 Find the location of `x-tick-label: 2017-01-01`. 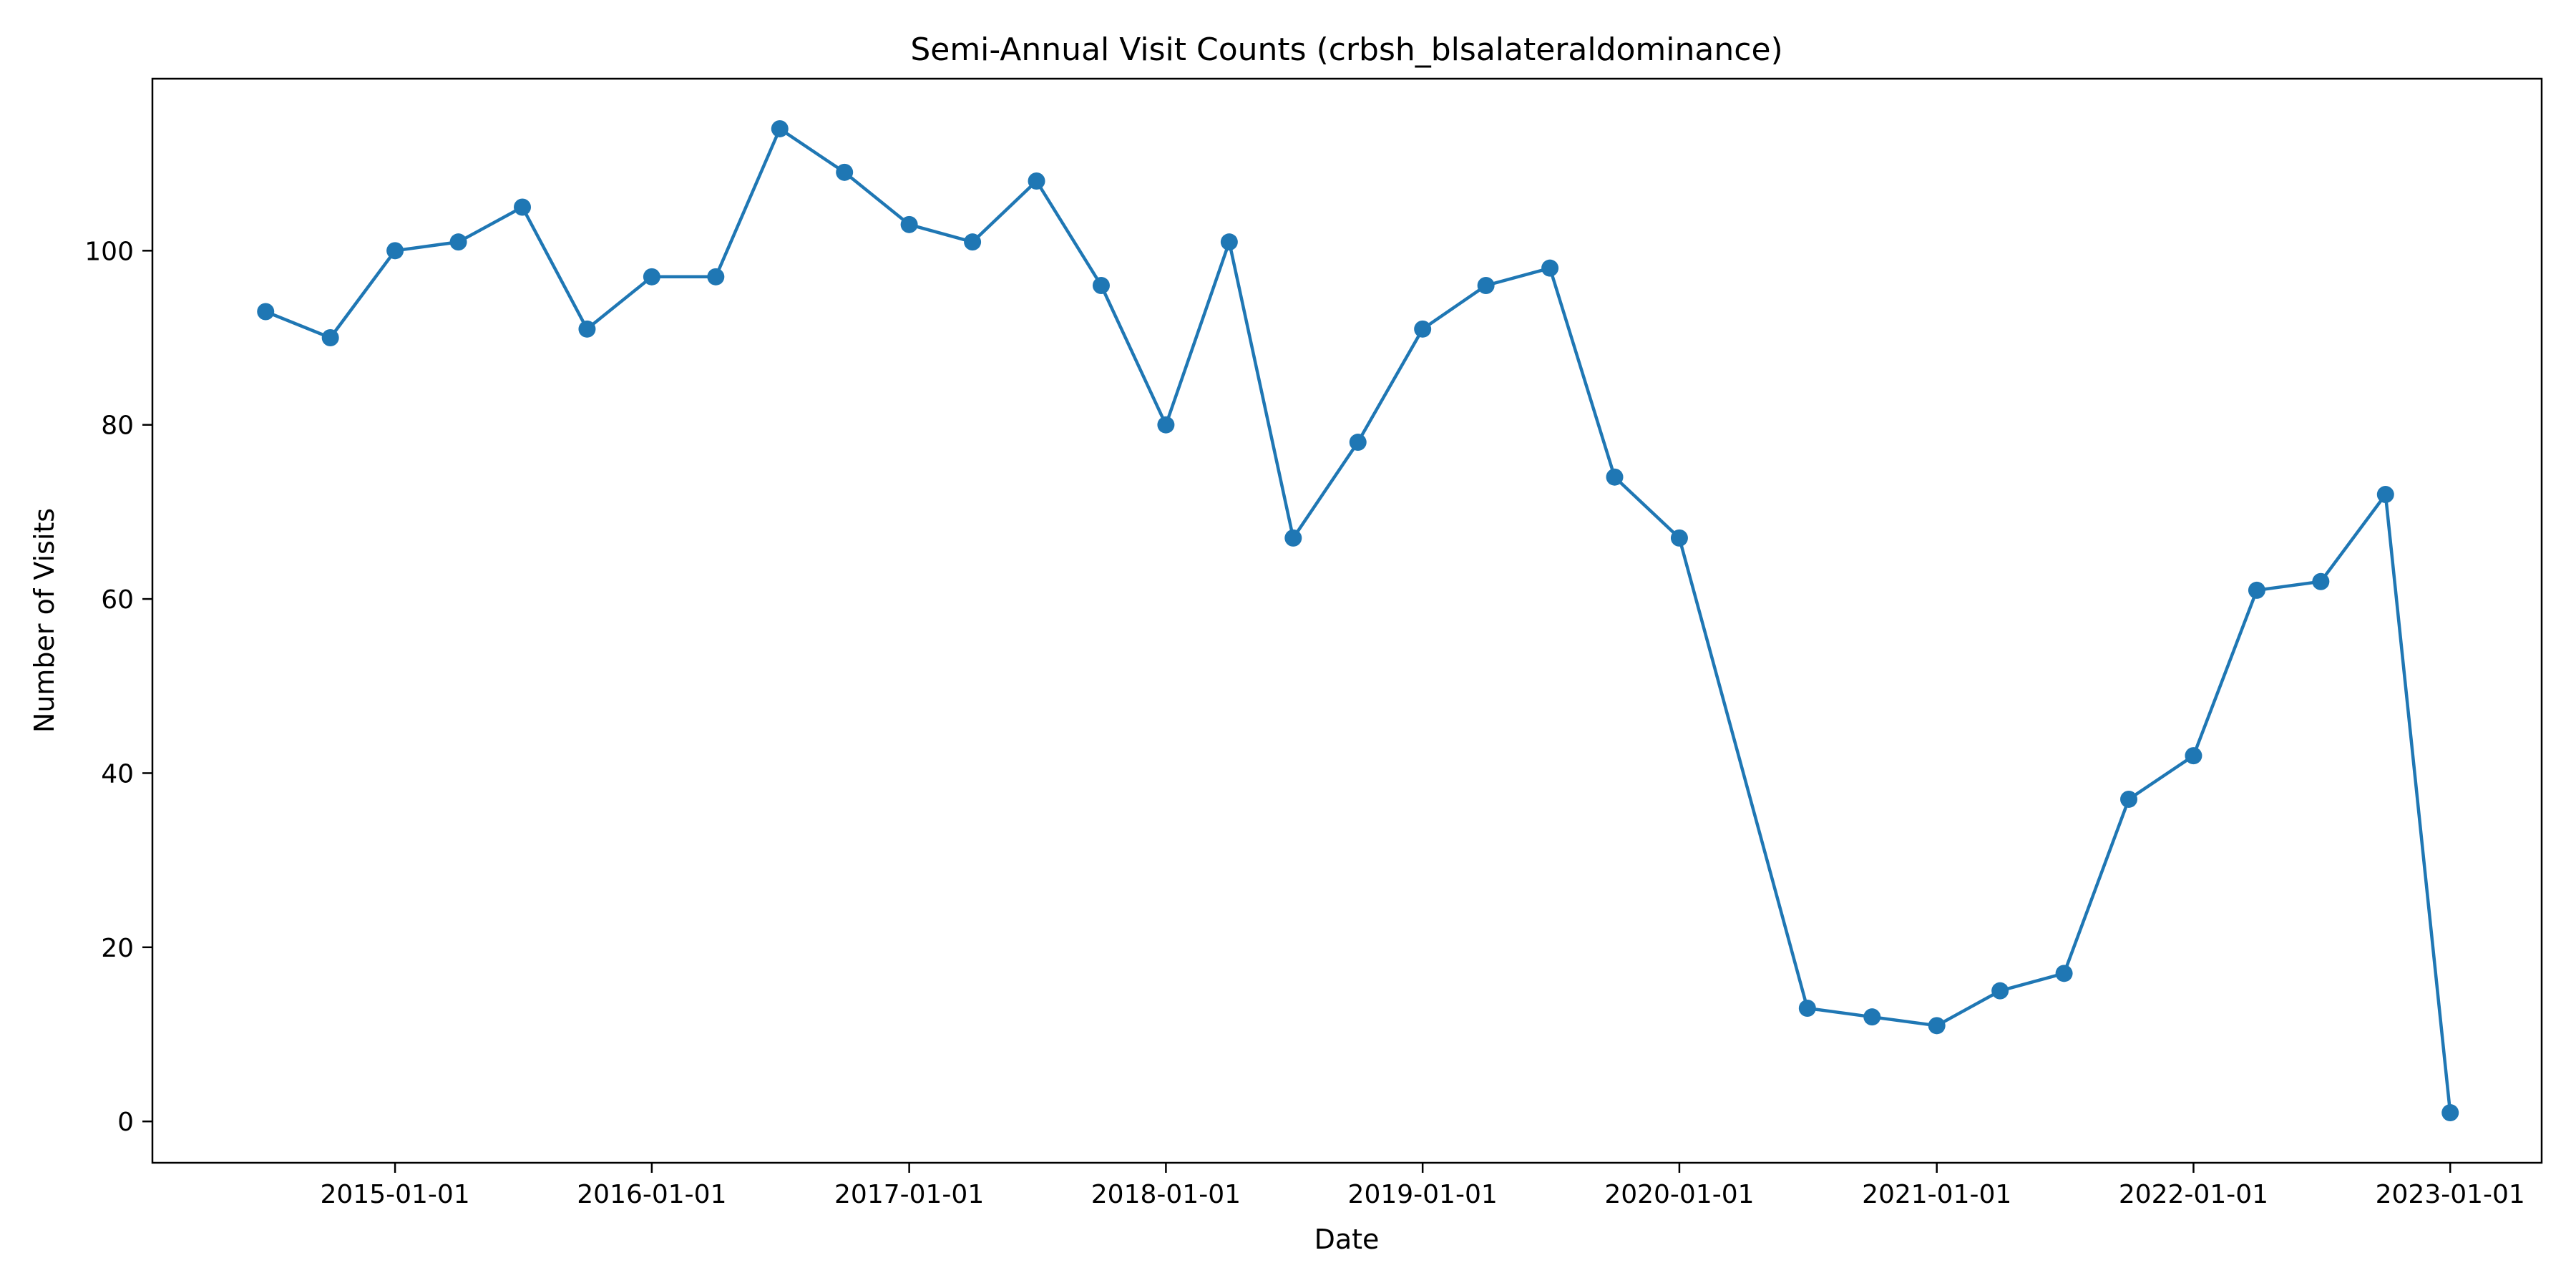

x-tick-label: 2017-01-01 is located at coordinates (909, 1194).